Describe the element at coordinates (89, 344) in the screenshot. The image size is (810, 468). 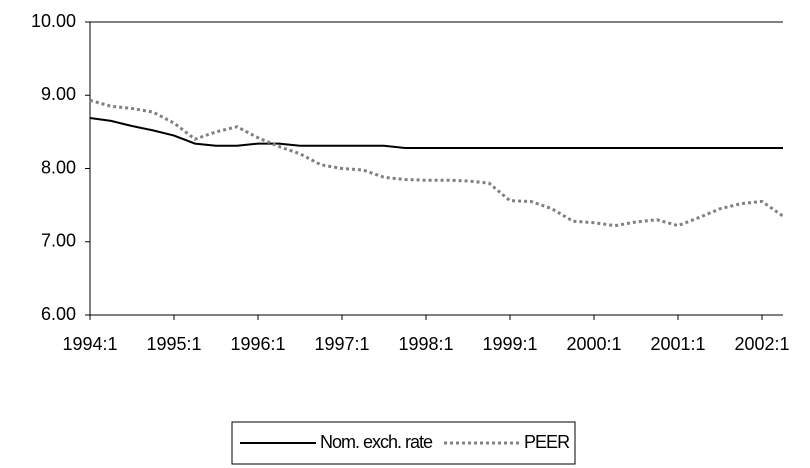
I see `x-tick-label: 1994:1` at that location.